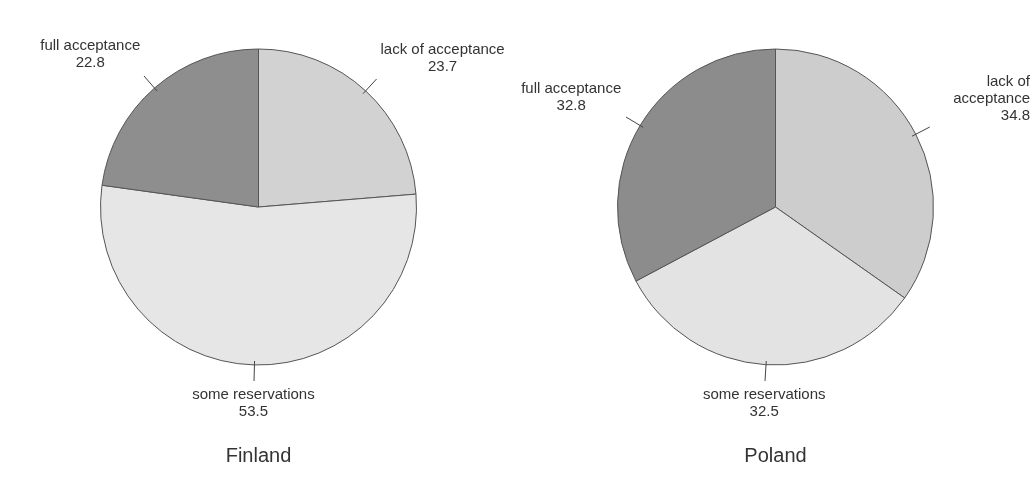 Image resolution: width=1034 pixels, height=488 pixels. I want to click on data-label: 23.7, so click(443, 65).